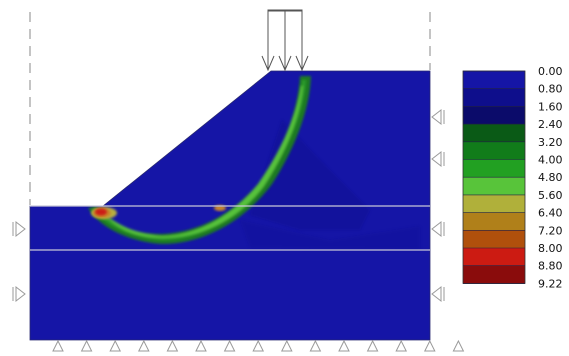 The height and width of the screenshot is (356, 569). What do you see at coordinates (550, 160) in the screenshot?
I see `legend-label: 4.00` at bounding box center [550, 160].